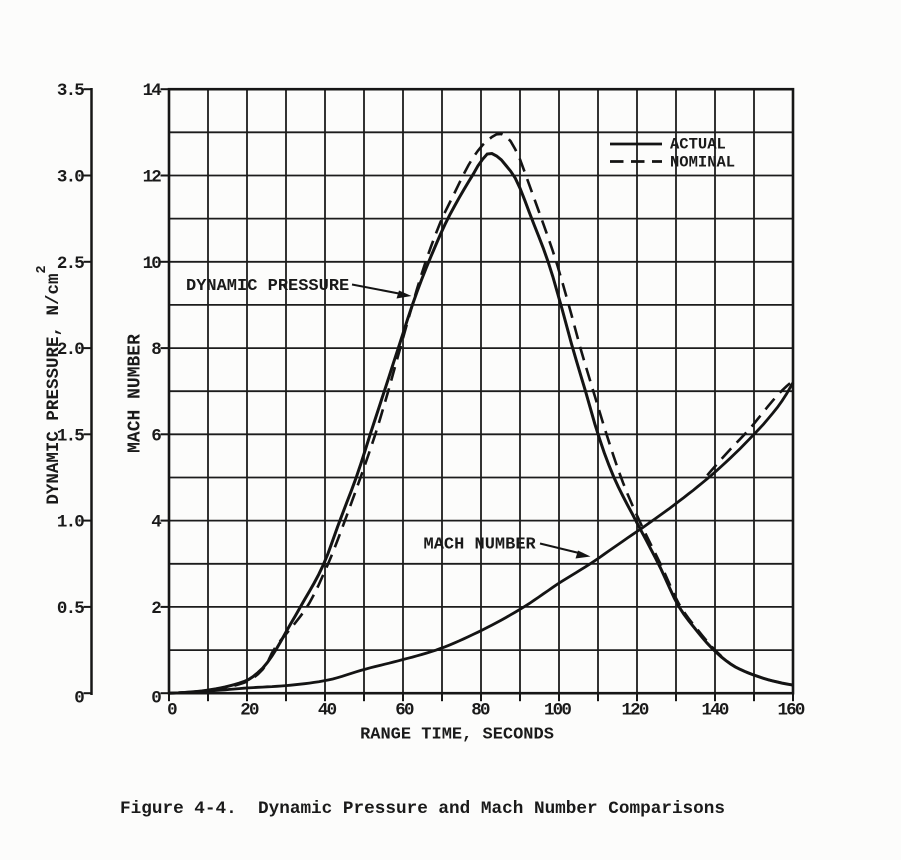  What do you see at coordinates (70, 264) in the screenshot?
I see `svg-text: 2.5` at bounding box center [70, 264].